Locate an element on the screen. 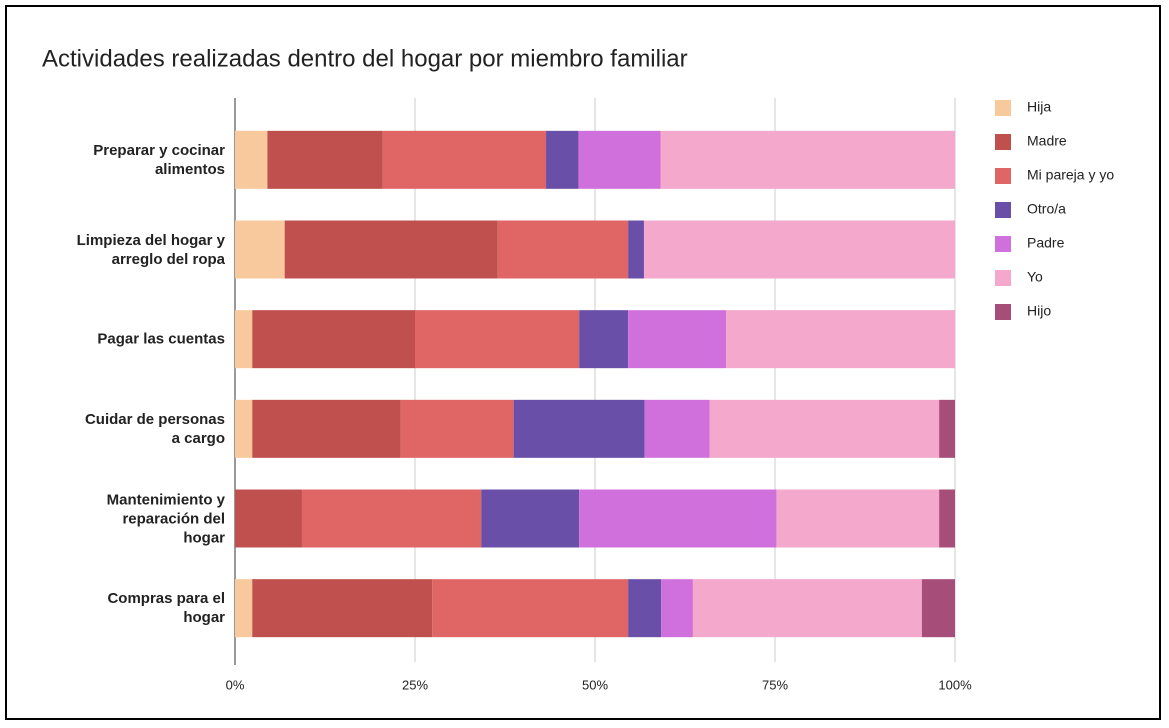  y-tick-label: Pagar las cuentas is located at coordinates (161, 339).